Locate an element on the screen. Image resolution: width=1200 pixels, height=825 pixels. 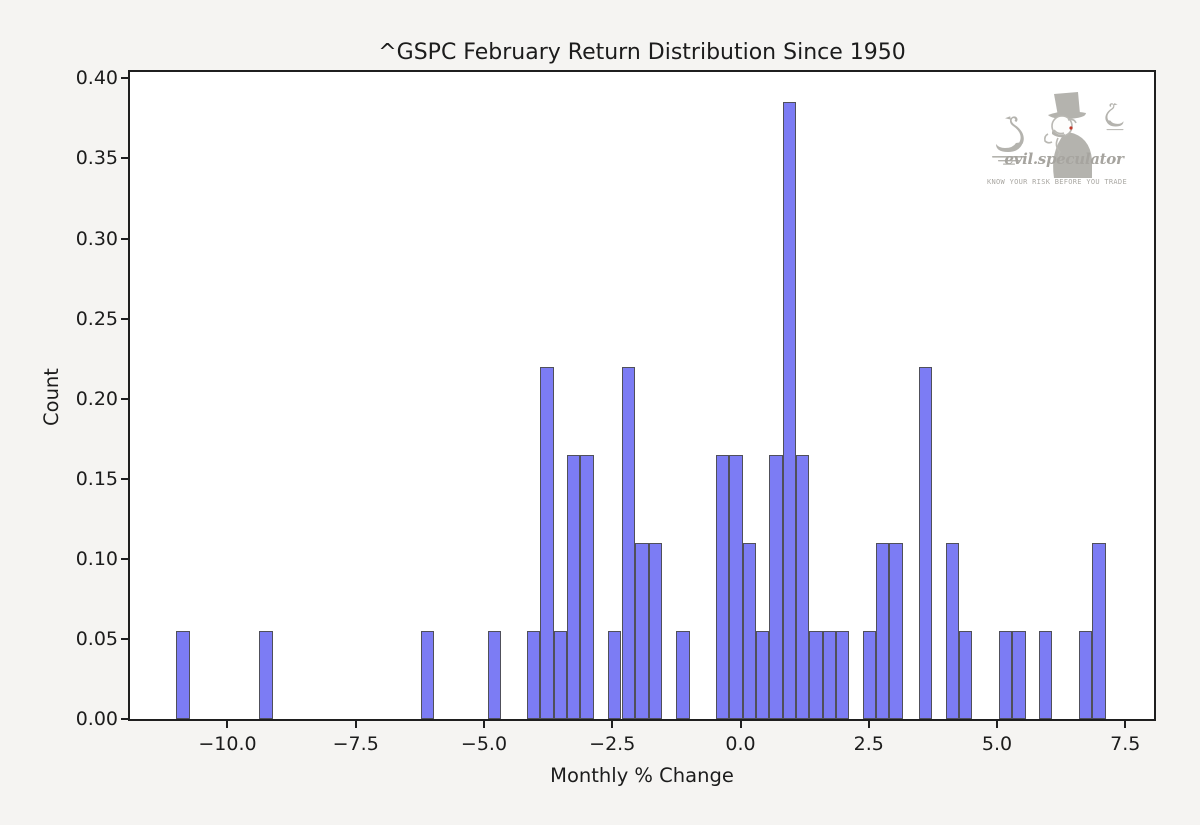
y-tick-label: 0.15 is located at coordinates (96, 478).